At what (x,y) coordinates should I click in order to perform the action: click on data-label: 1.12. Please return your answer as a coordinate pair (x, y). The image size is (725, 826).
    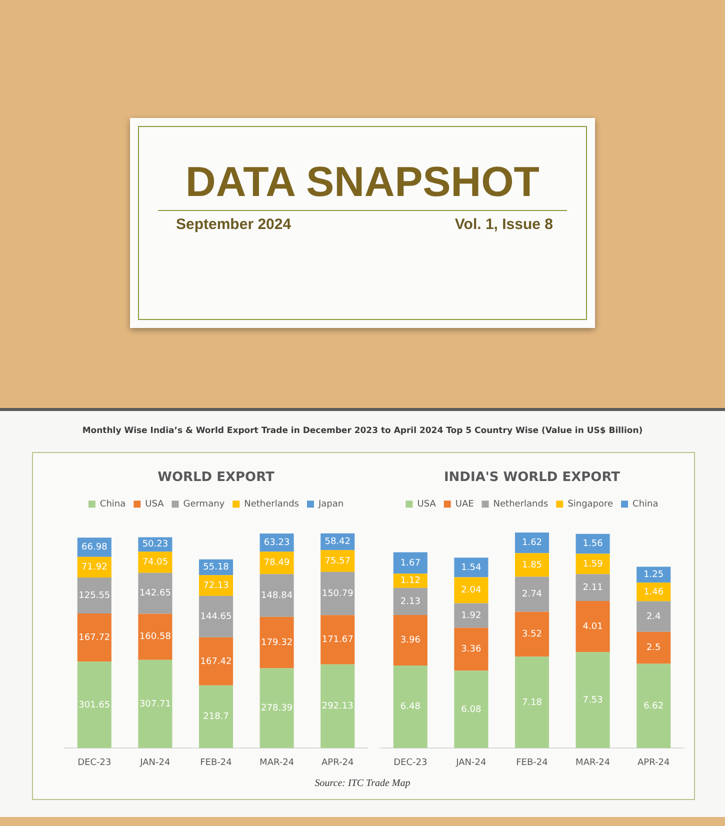
    Looking at the image, I should click on (410, 581).